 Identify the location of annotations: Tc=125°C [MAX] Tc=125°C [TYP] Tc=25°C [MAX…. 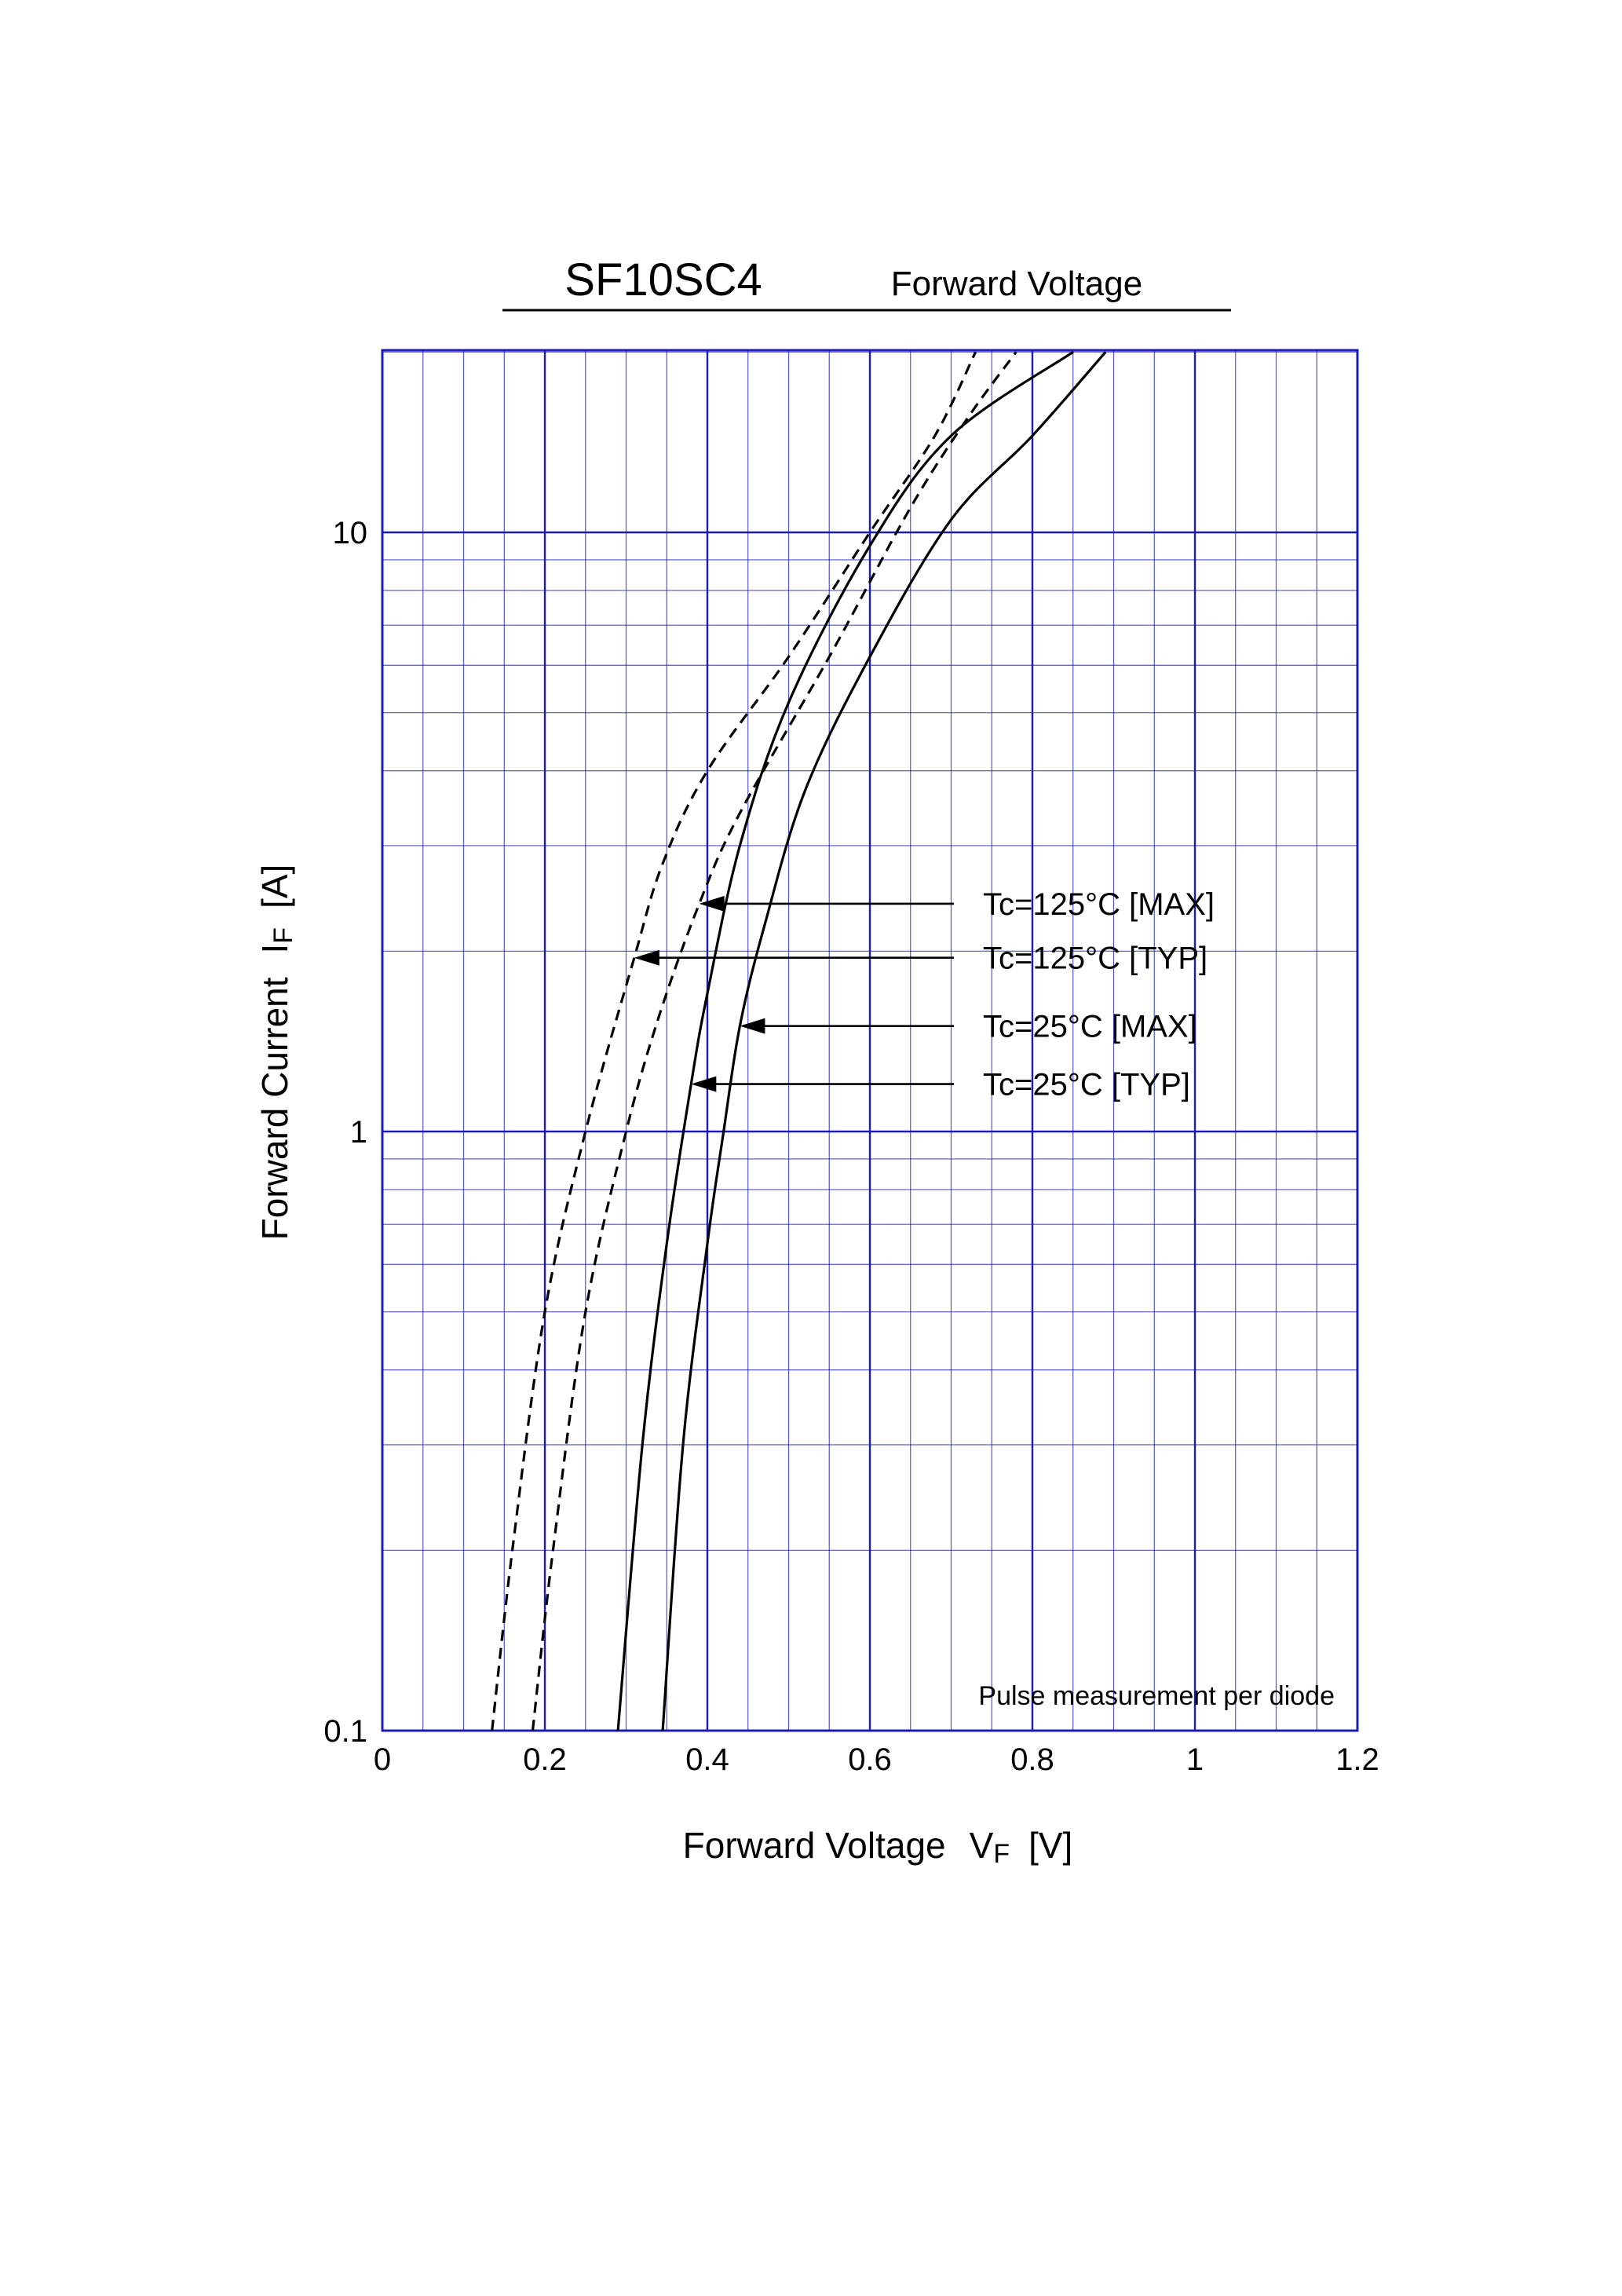
(924, 995).